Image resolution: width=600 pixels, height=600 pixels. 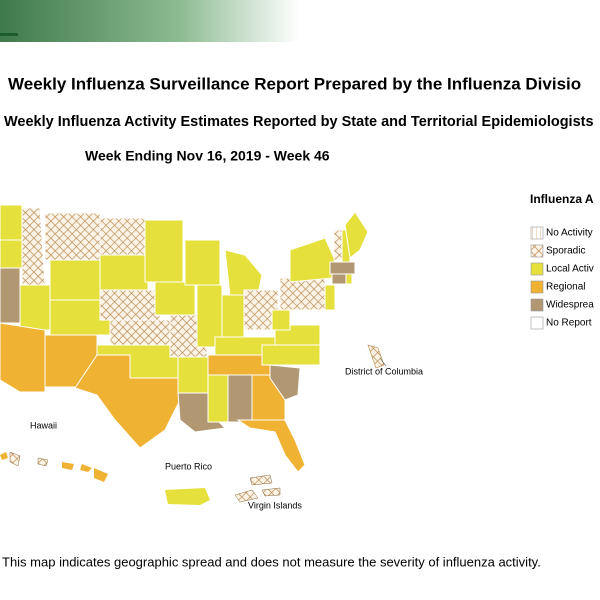 What do you see at coordinates (383, 362) in the screenshot?
I see `leader-line` at bounding box center [383, 362].